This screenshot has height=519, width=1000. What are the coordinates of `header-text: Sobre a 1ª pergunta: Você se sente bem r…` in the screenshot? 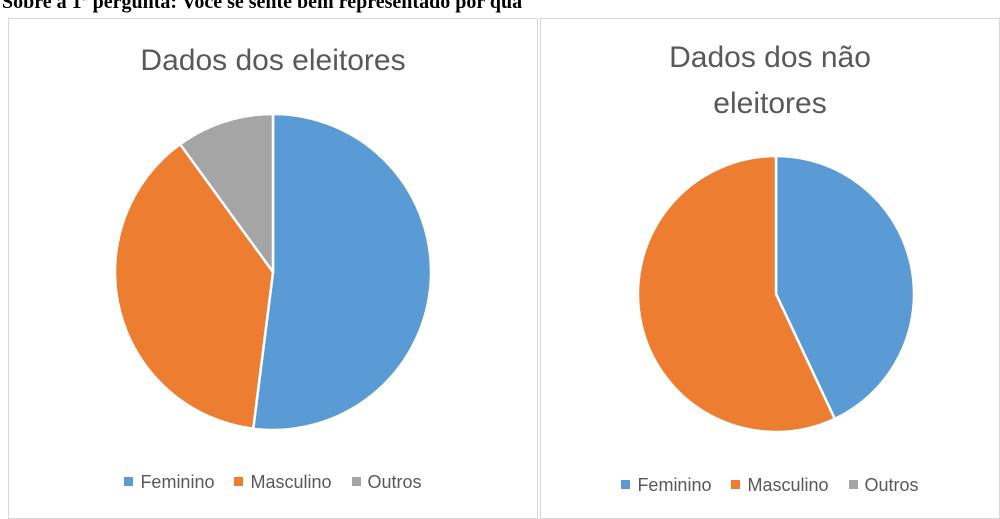 It's located at (262, 6).